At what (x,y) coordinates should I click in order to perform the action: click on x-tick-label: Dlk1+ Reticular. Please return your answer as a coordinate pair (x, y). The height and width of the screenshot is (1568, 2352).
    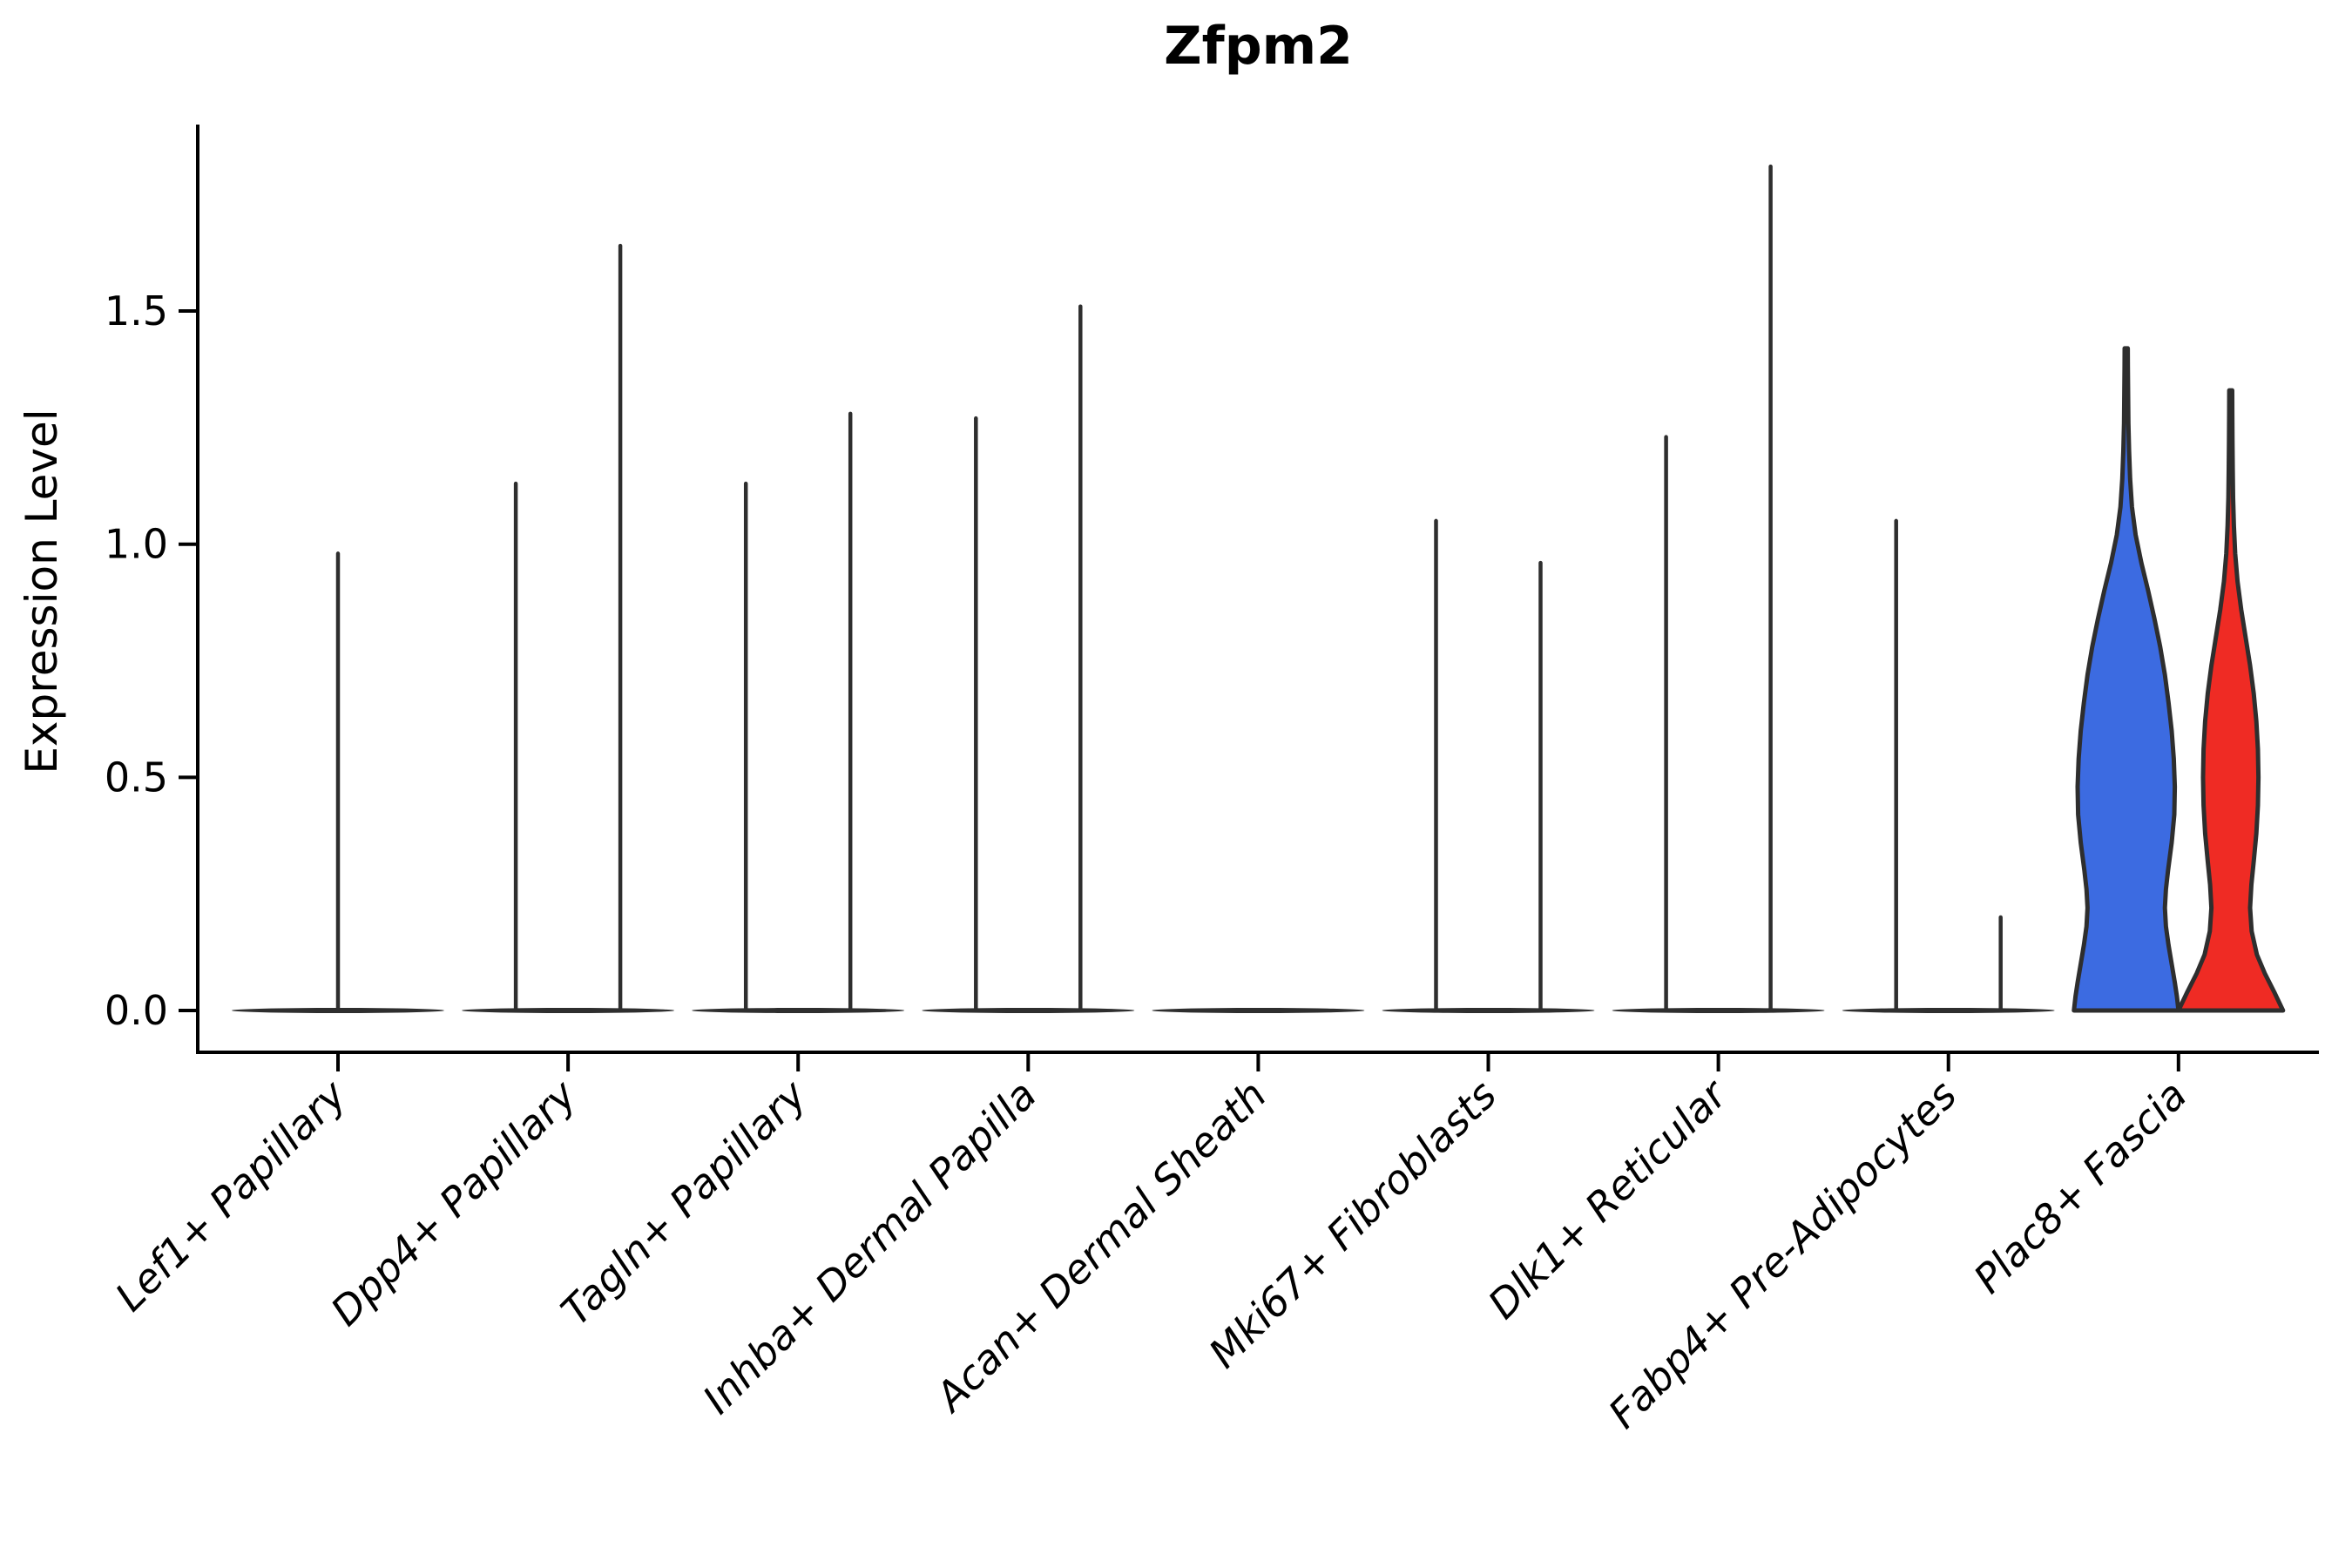
    Looking at the image, I should click on (1608, 1198).